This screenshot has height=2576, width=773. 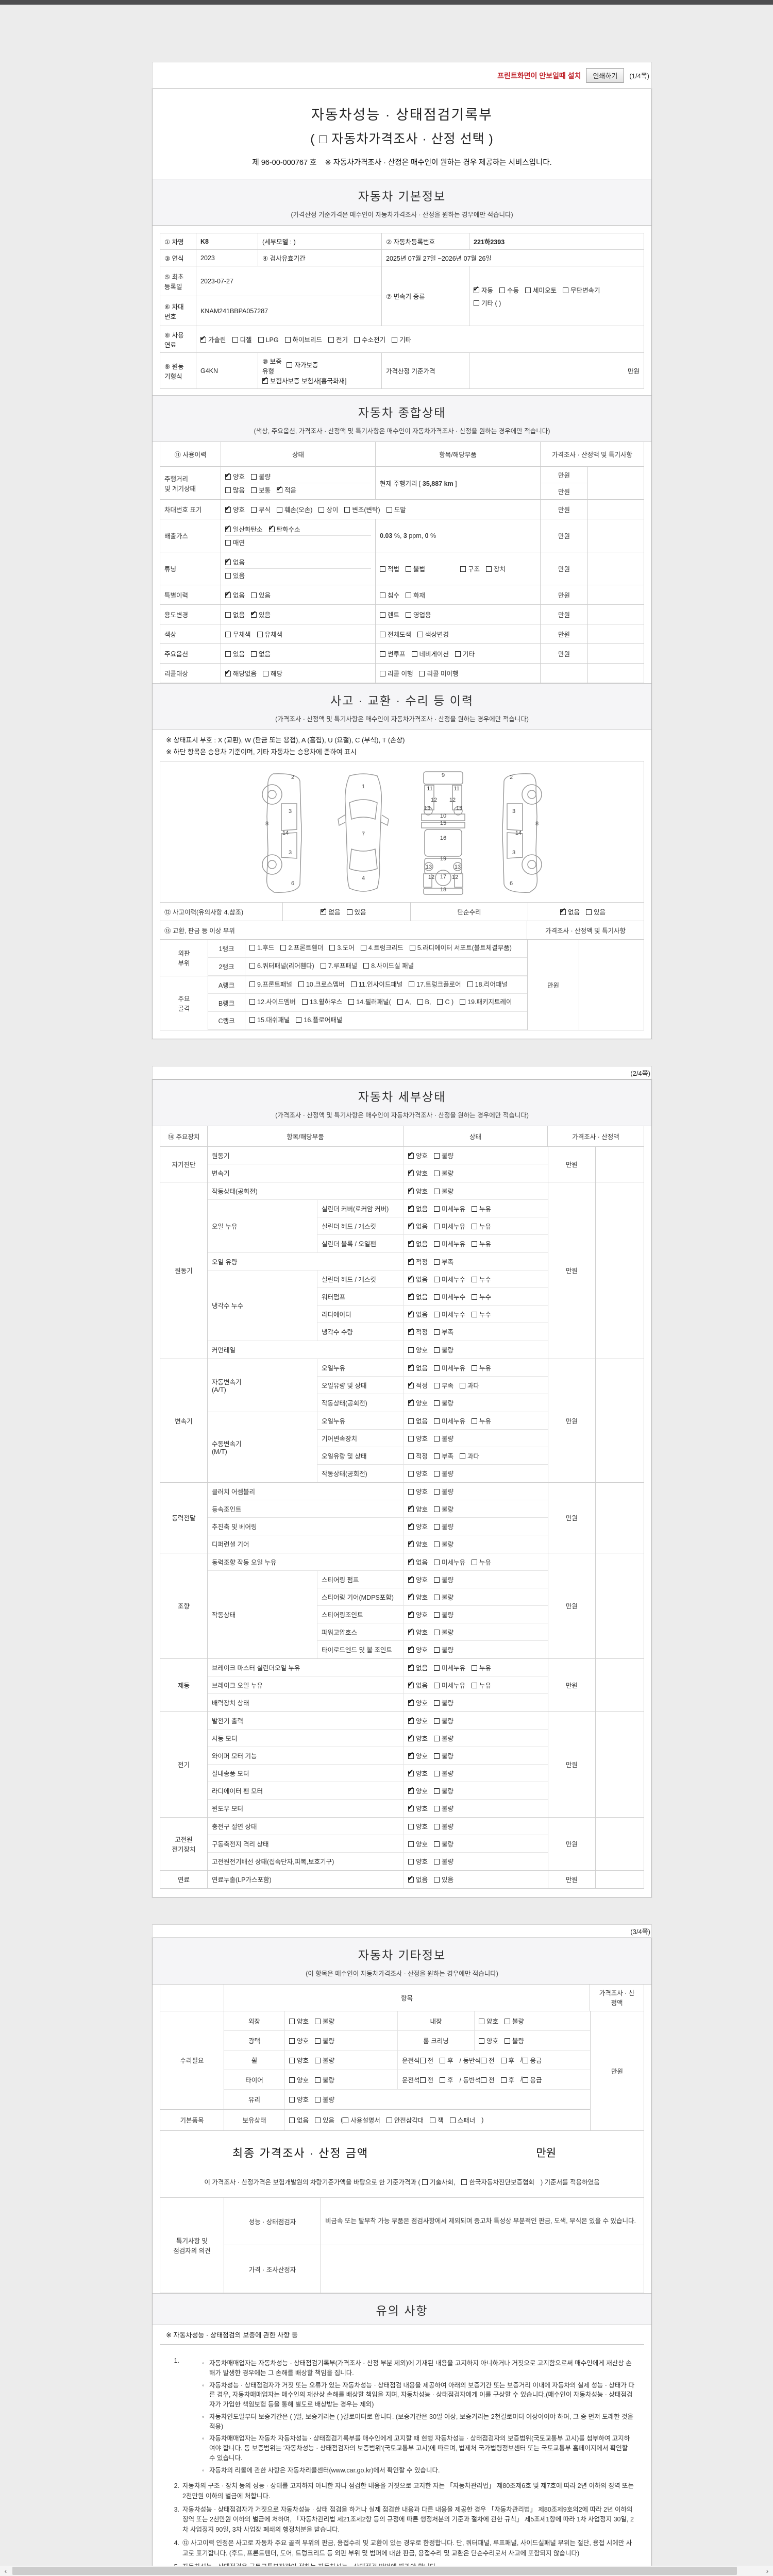 I want to click on checkbox-option: 적음, so click(x=286, y=489).